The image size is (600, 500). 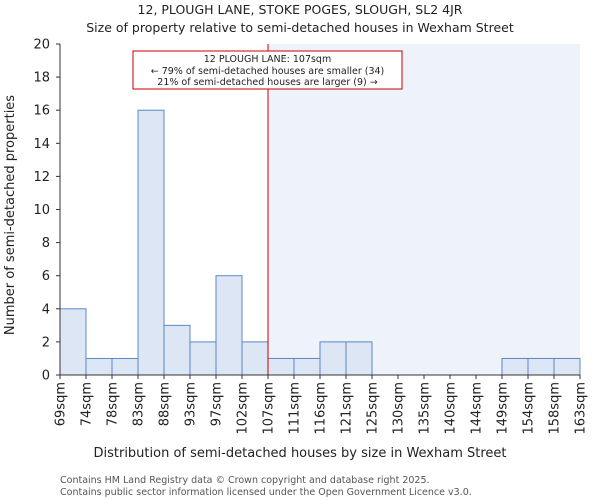 What do you see at coordinates (73, 342) in the screenshot?
I see `bar-69sqm` at bounding box center [73, 342].